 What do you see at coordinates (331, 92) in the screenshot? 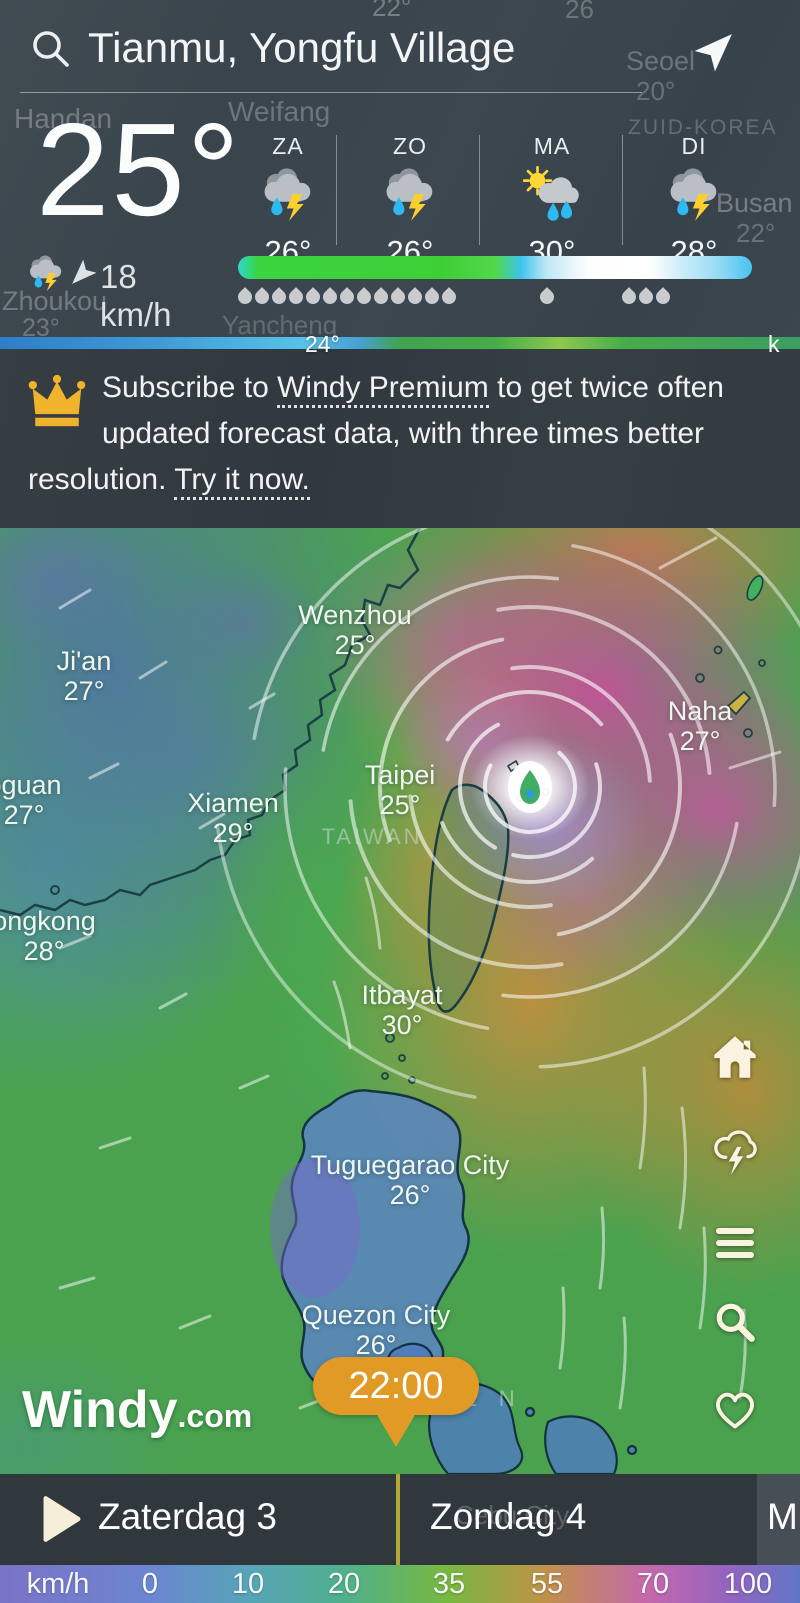
I see `search-divider` at bounding box center [331, 92].